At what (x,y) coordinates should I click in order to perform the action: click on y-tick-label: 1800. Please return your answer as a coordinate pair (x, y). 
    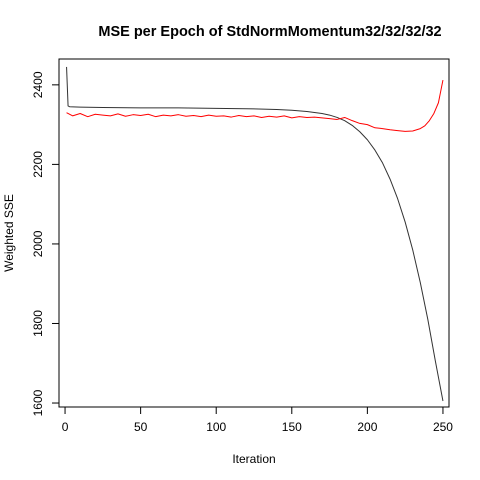
    Looking at the image, I should click on (38, 323).